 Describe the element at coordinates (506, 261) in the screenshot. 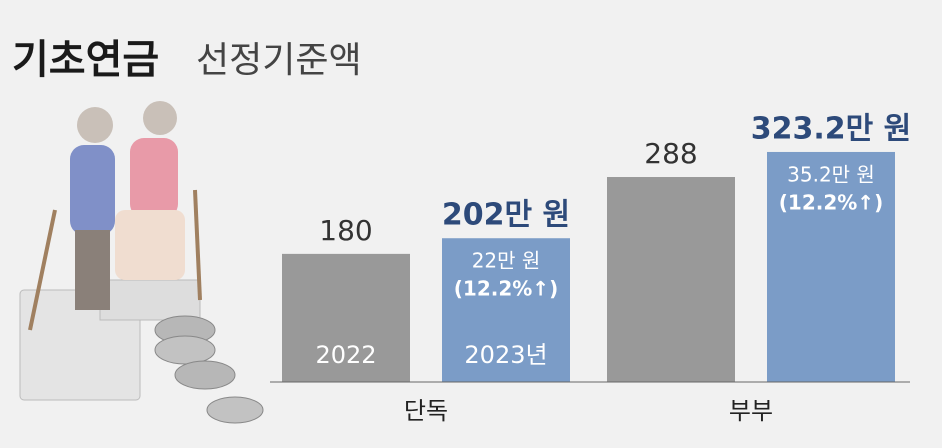

I see `change-amount: 22만 원` at that location.